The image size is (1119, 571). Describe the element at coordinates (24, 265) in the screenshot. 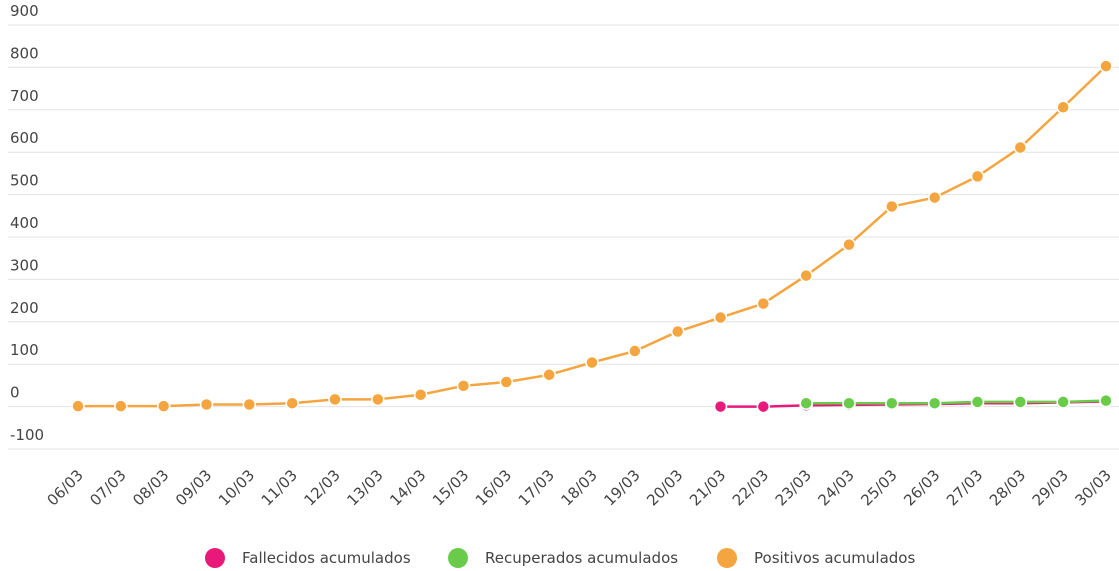

I see `y-tick-label: 300` at that location.